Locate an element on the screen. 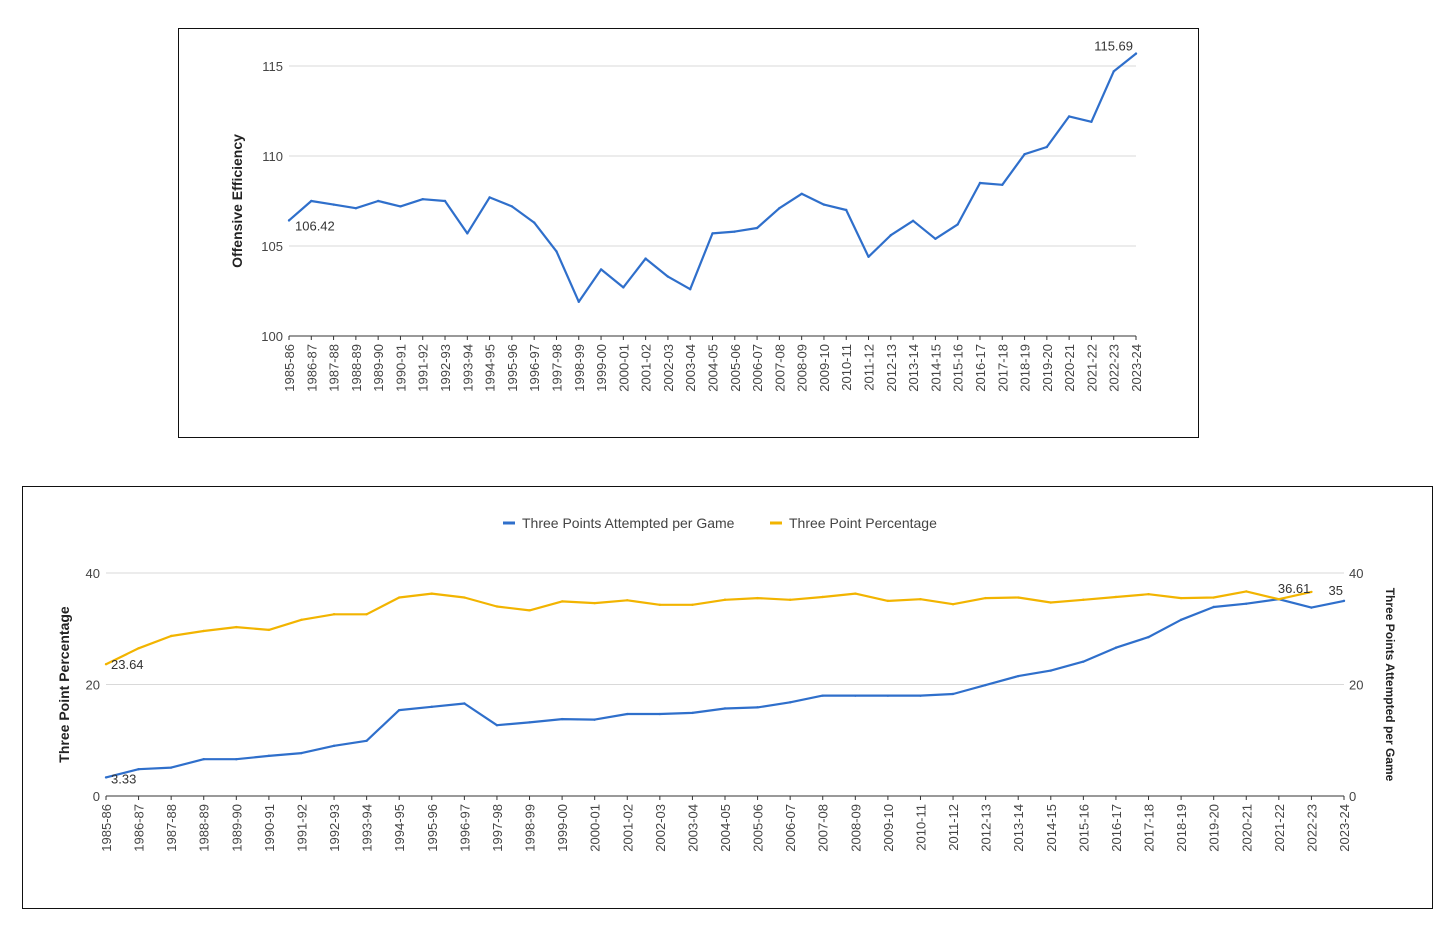 The height and width of the screenshot is (933, 1456). y-left-axis-title: Three Point Percentage is located at coordinates (64, 684).